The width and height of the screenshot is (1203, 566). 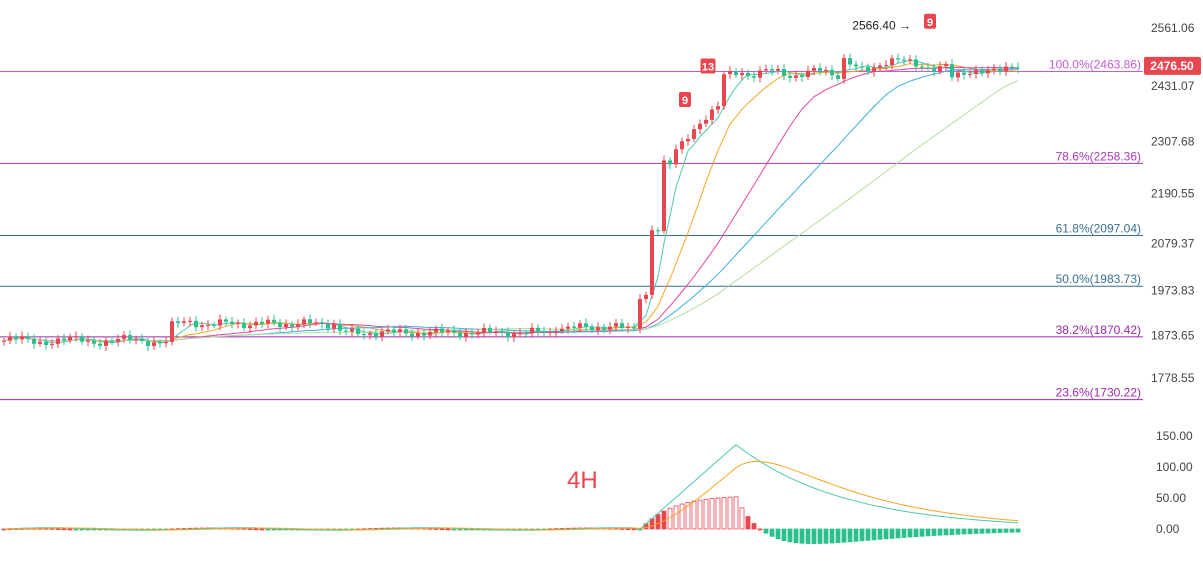 What do you see at coordinates (1173, 194) in the screenshot?
I see `price-tick-label: 2190.55` at bounding box center [1173, 194].